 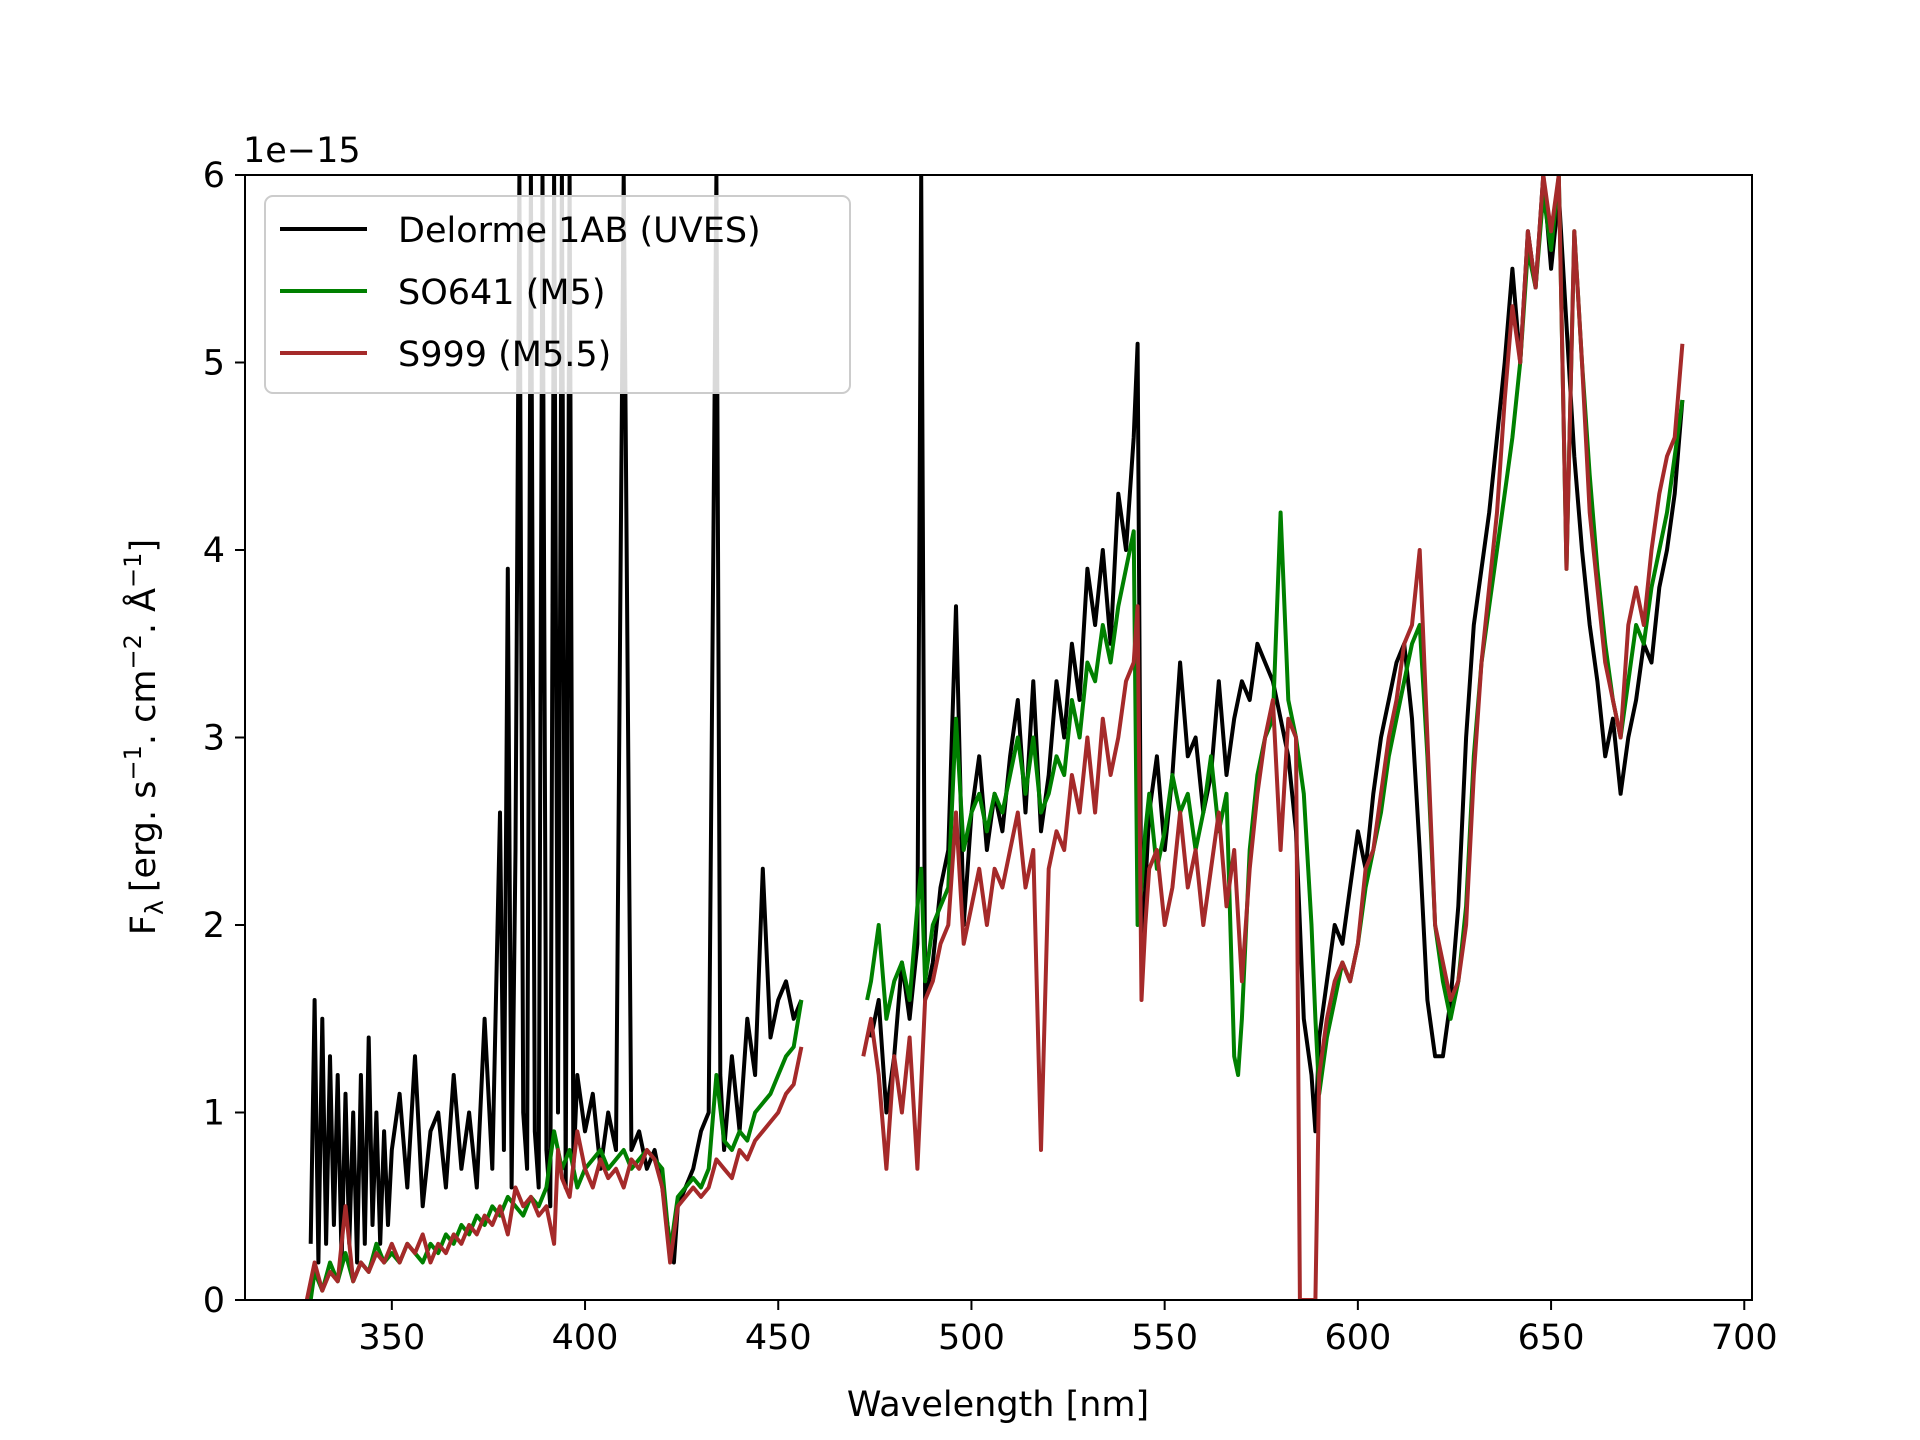 What do you see at coordinates (1551, 1338) in the screenshot?
I see `x-tick-label: 650` at bounding box center [1551, 1338].